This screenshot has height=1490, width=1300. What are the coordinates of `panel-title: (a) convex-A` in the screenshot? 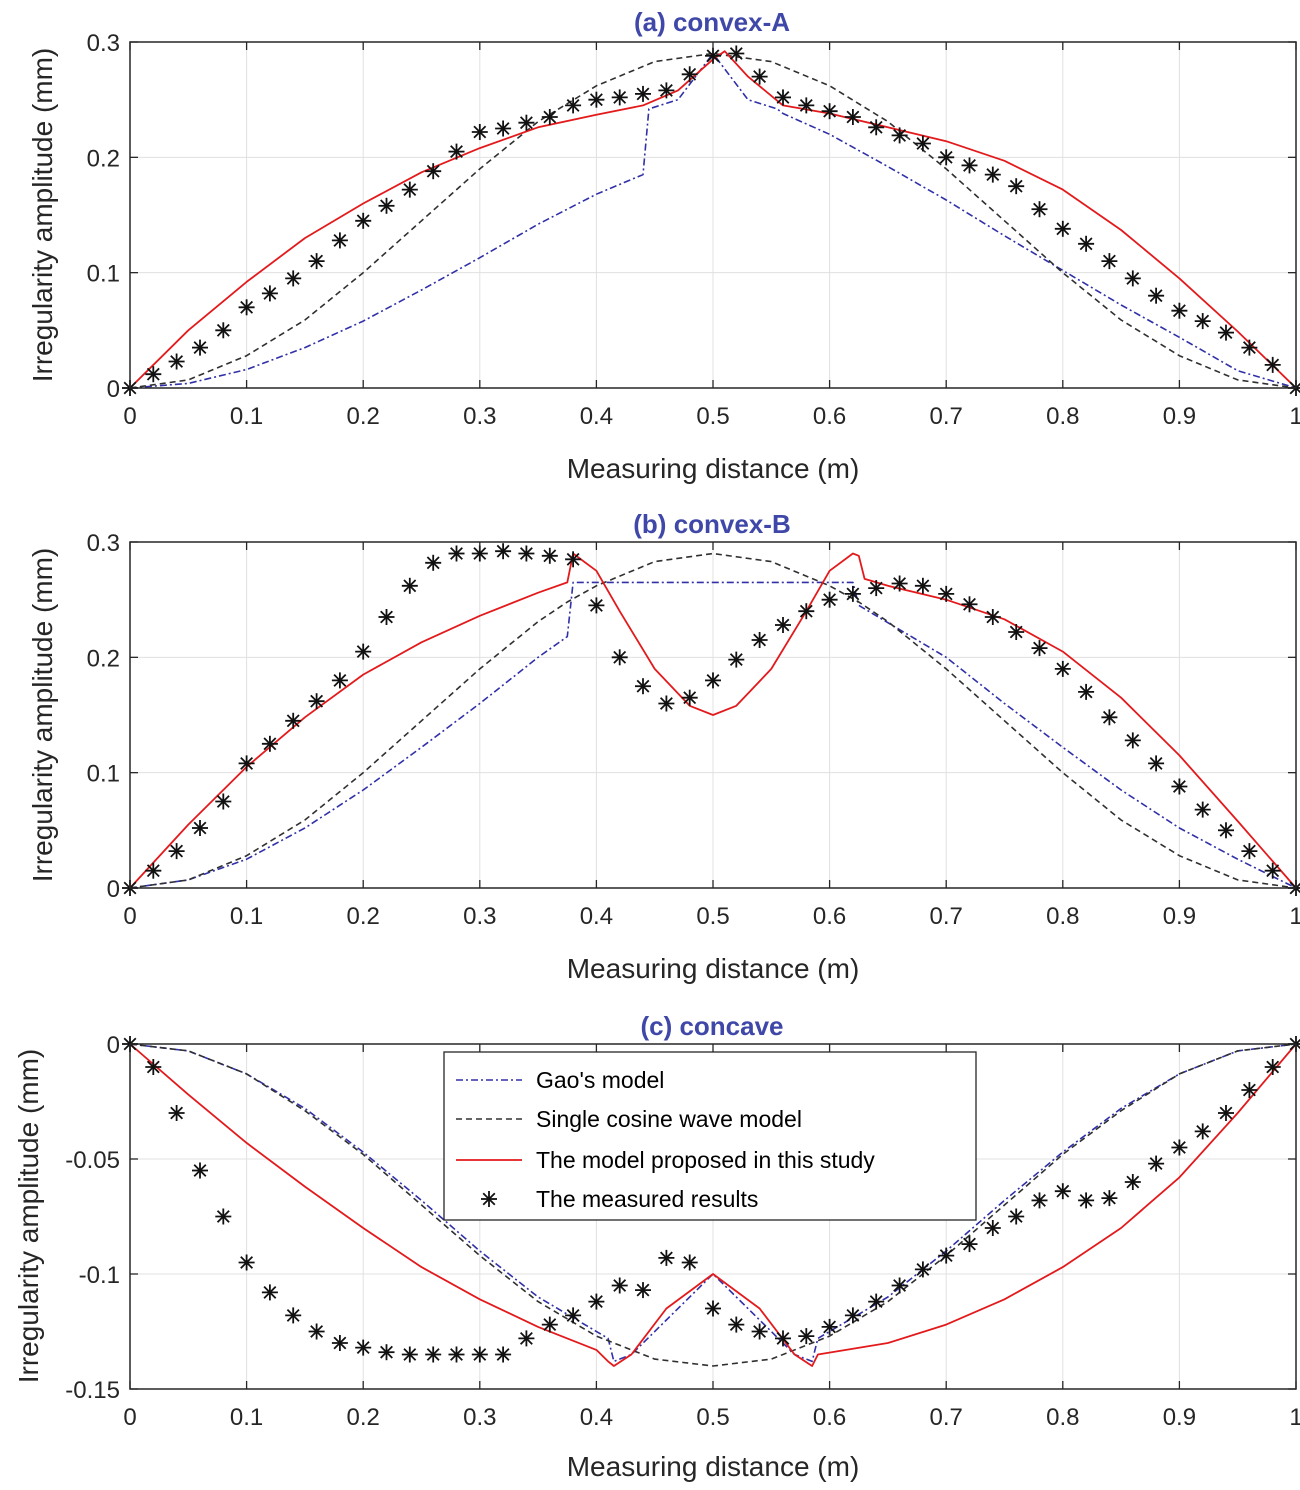 It's located at (712, 22).